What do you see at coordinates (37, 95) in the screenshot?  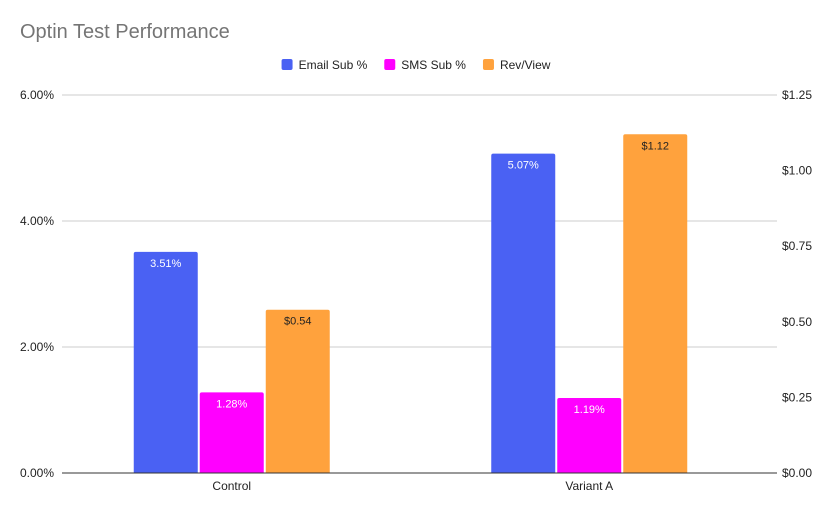 I see `left-axis-tick-label: 6.00%` at bounding box center [37, 95].